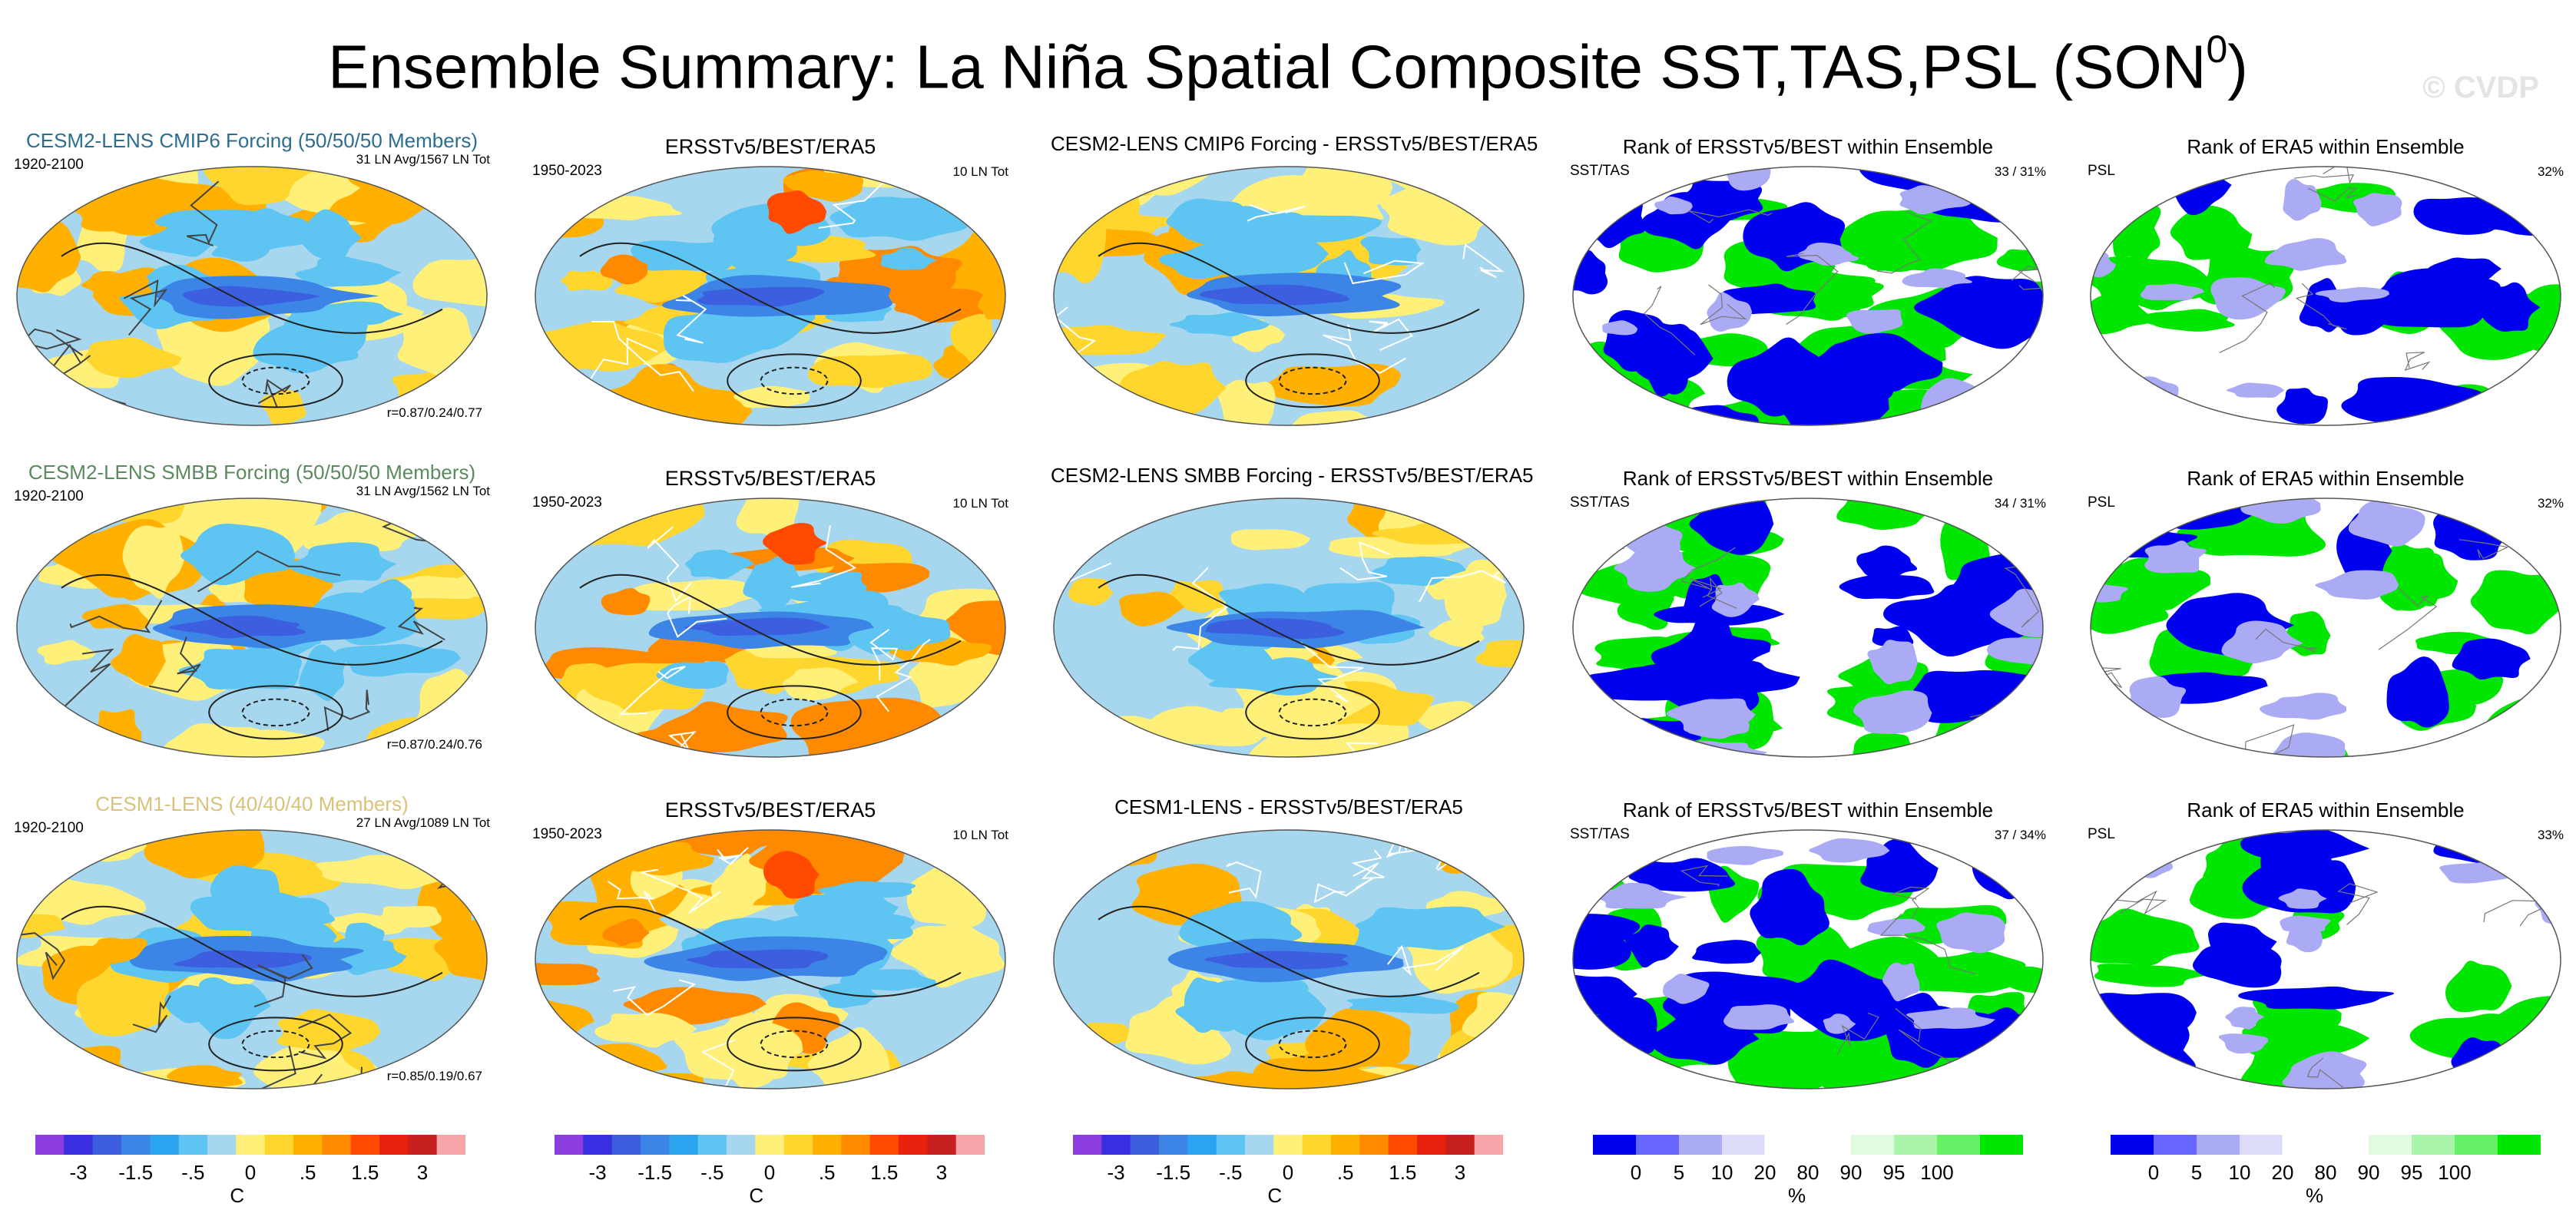  Describe the element at coordinates (942, 1172) in the screenshot. I see `colorbar-tick-label: 3` at that location.